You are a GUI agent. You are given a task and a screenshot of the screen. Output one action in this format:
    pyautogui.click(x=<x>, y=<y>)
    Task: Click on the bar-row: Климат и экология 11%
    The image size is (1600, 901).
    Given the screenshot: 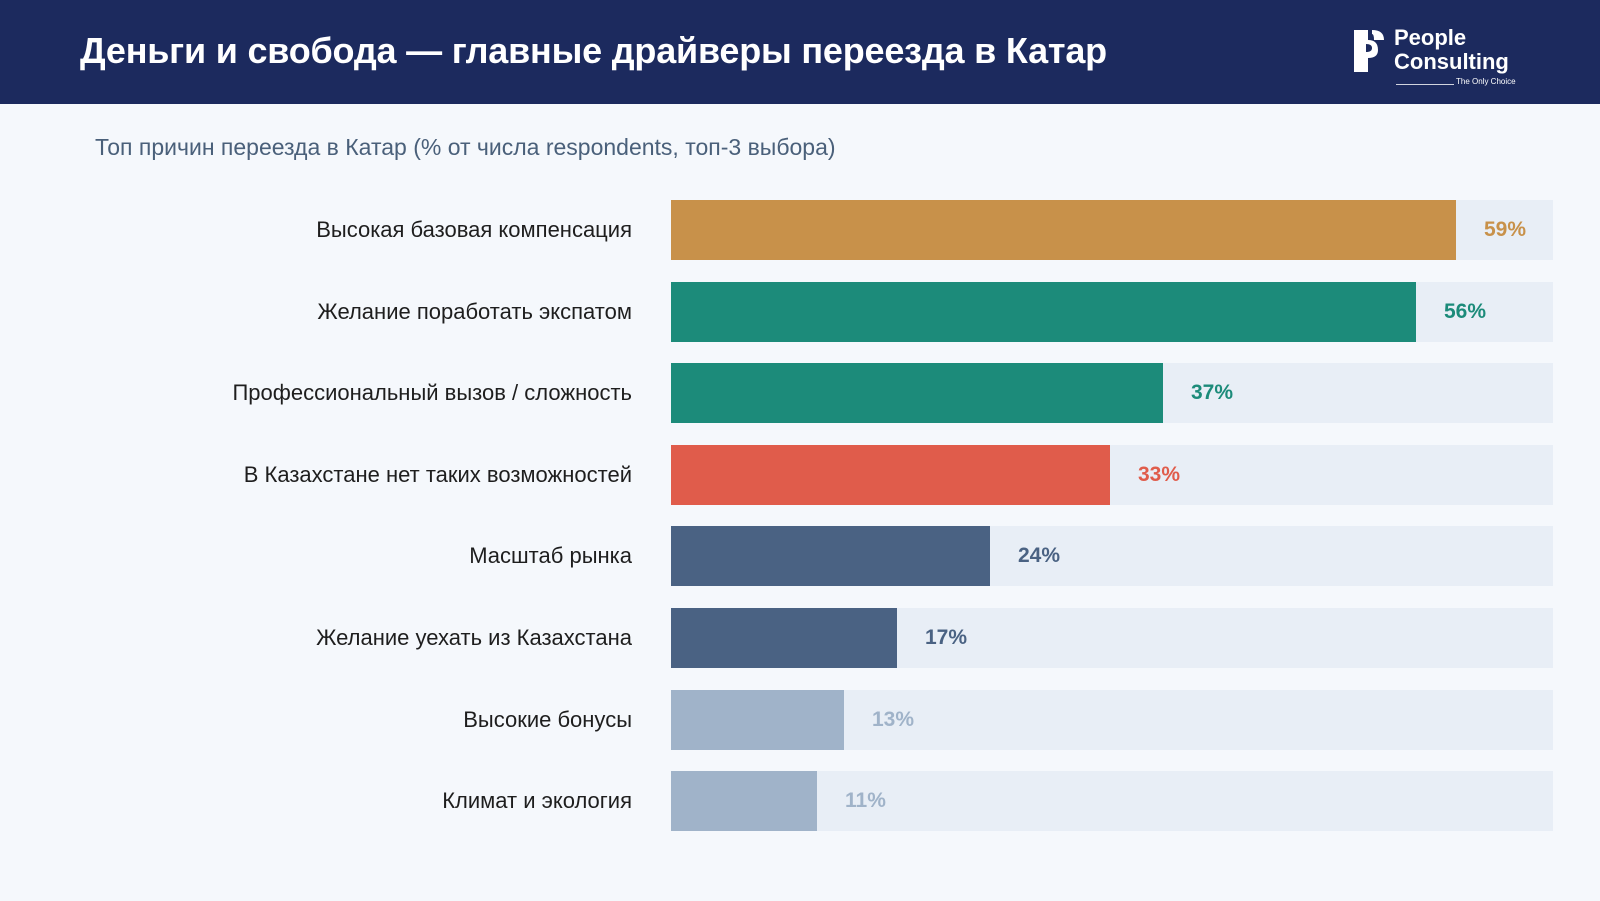 What is the action you would take?
    pyautogui.click(x=800, y=801)
    